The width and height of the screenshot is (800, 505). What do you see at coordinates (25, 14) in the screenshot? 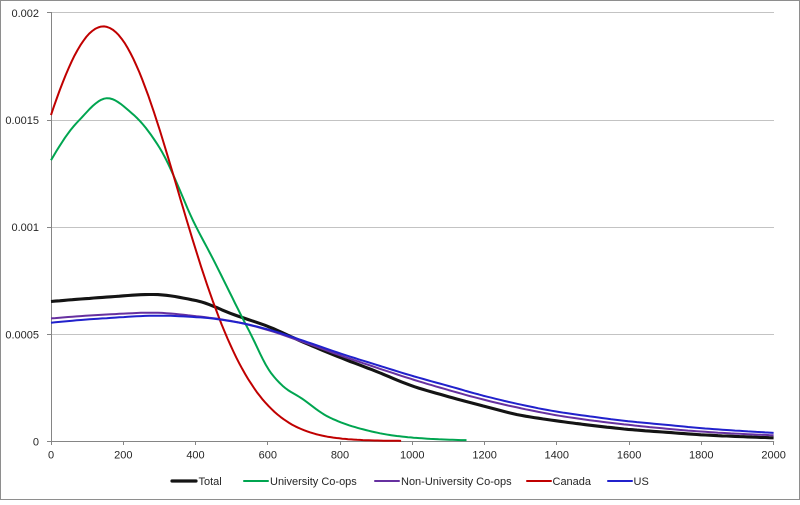
I see `svg-text: 0.002` at bounding box center [25, 14].